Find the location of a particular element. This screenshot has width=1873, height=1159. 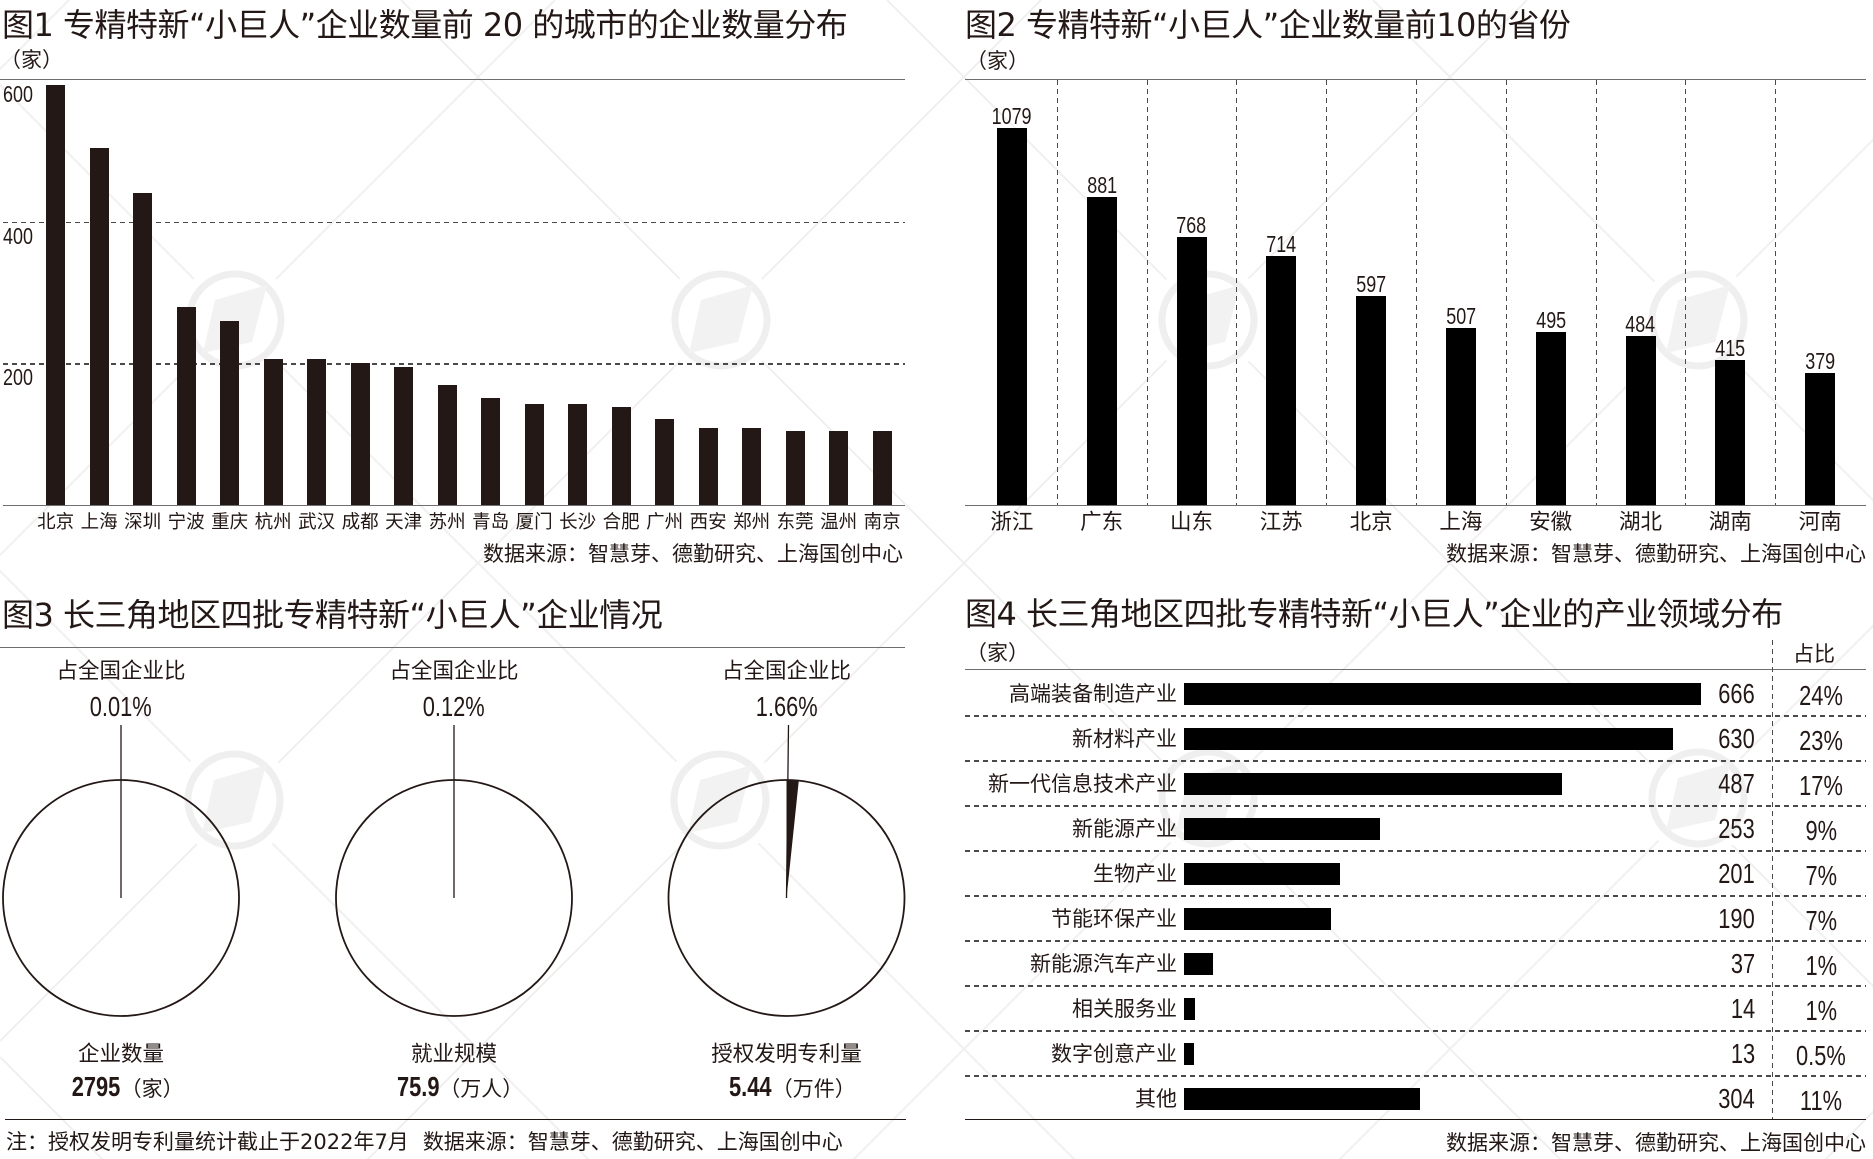

data-label: 1079 is located at coordinates (1012, 116).